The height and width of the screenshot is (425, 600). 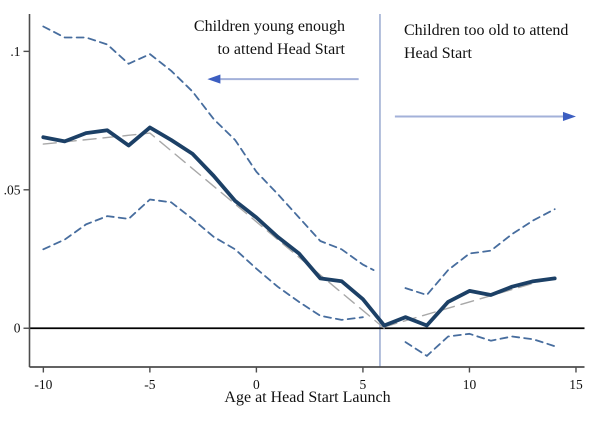 I want to click on annotation-right-line1: Children too old to attend, so click(x=486, y=30).